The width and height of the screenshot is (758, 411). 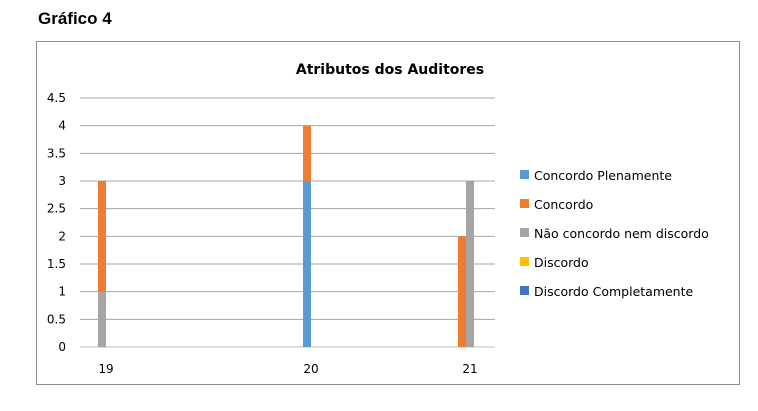 What do you see at coordinates (62, 181) in the screenshot?
I see `y-tick-label: 3` at bounding box center [62, 181].